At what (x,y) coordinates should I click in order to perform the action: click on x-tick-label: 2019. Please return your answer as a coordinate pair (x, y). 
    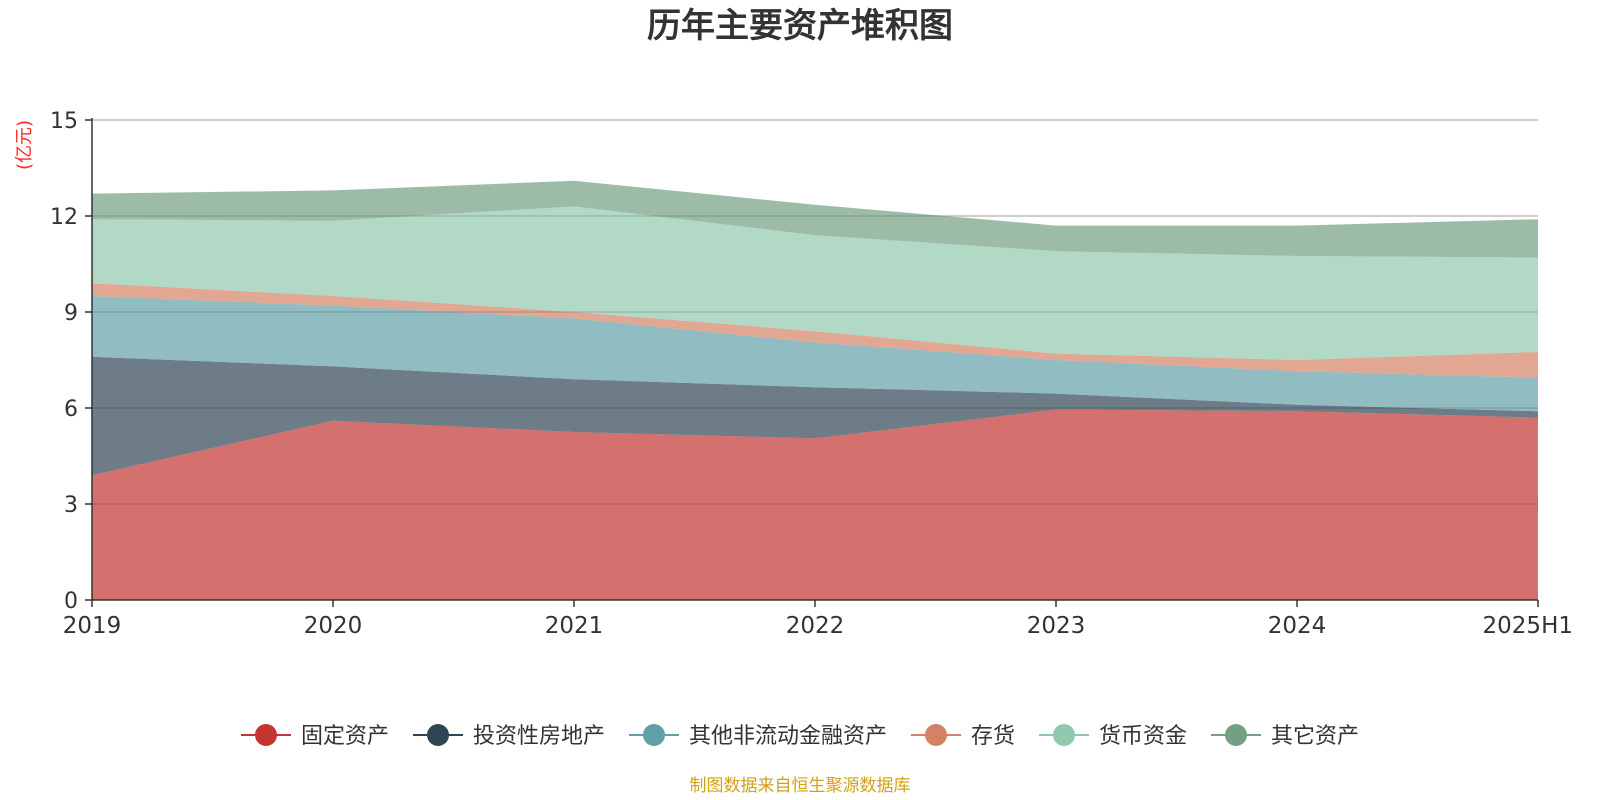
    Looking at the image, I should click on (92, 626).